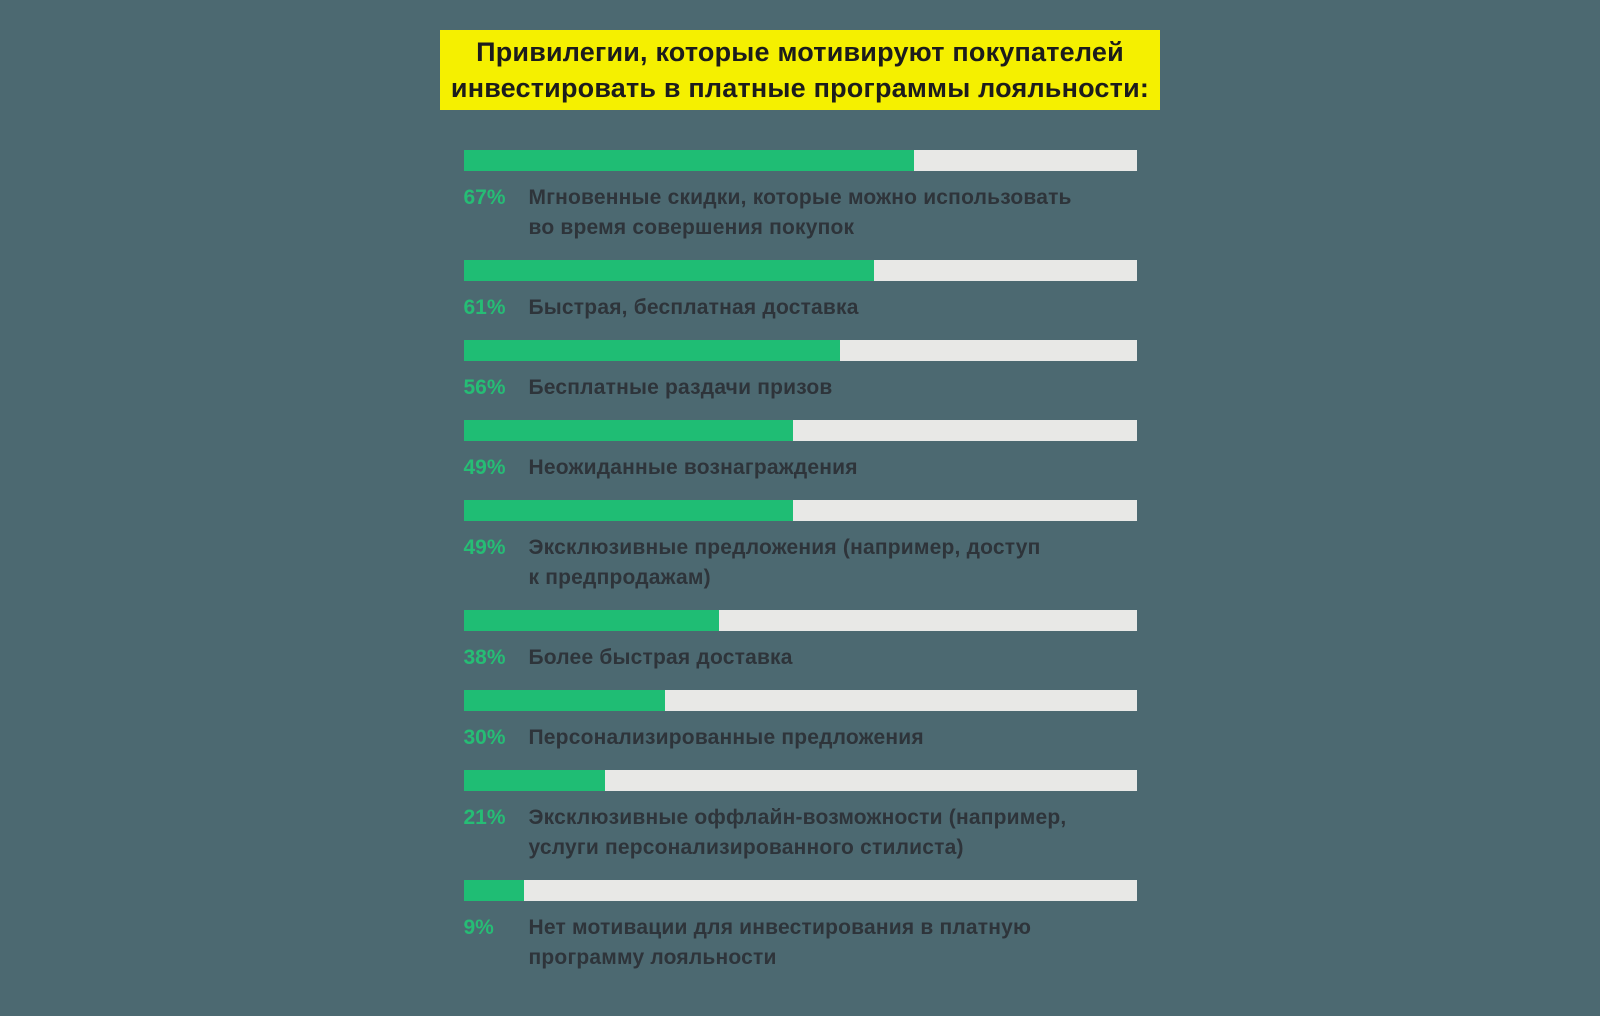  What do you see at coordinates (726, 737) in the screenshot?
I see `category-label: Персонализированные предложения` at bounding box center [726, 737].